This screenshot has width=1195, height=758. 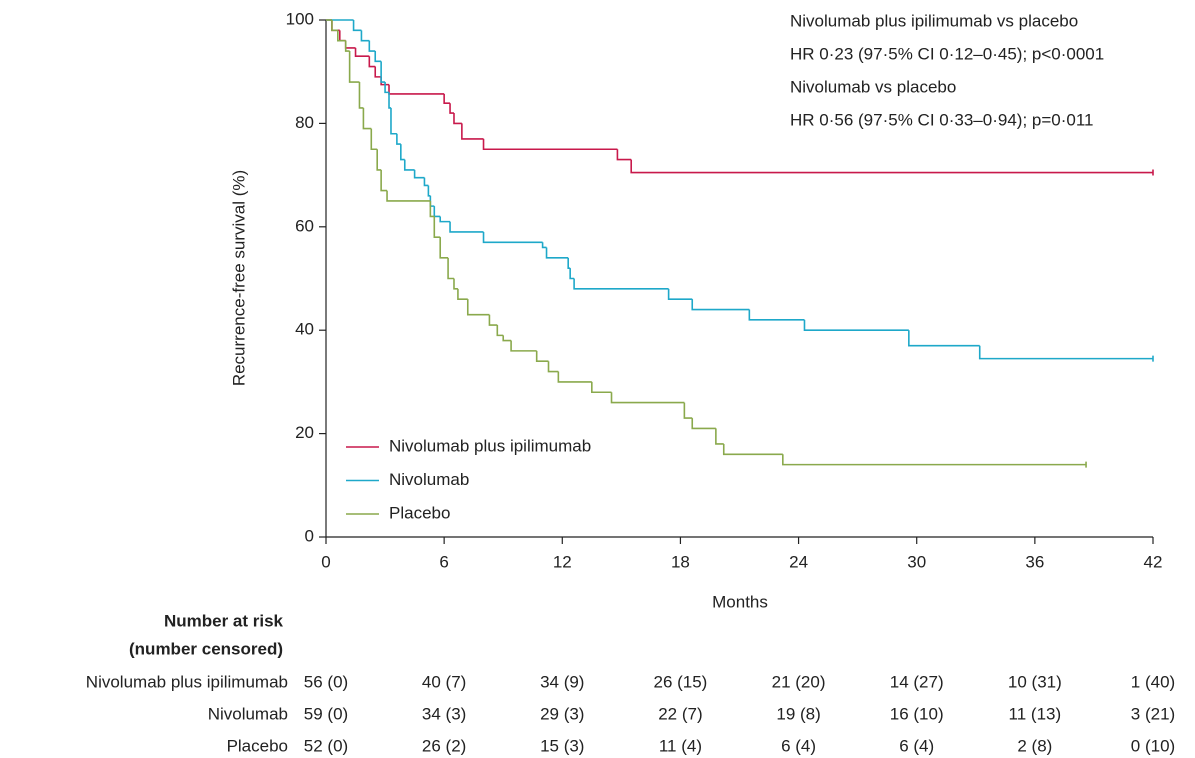 What do you see at coordinates (916, 745) in the screenshot?
I see `risk-cell: 6 (4)` at bounding box center [916, 745].